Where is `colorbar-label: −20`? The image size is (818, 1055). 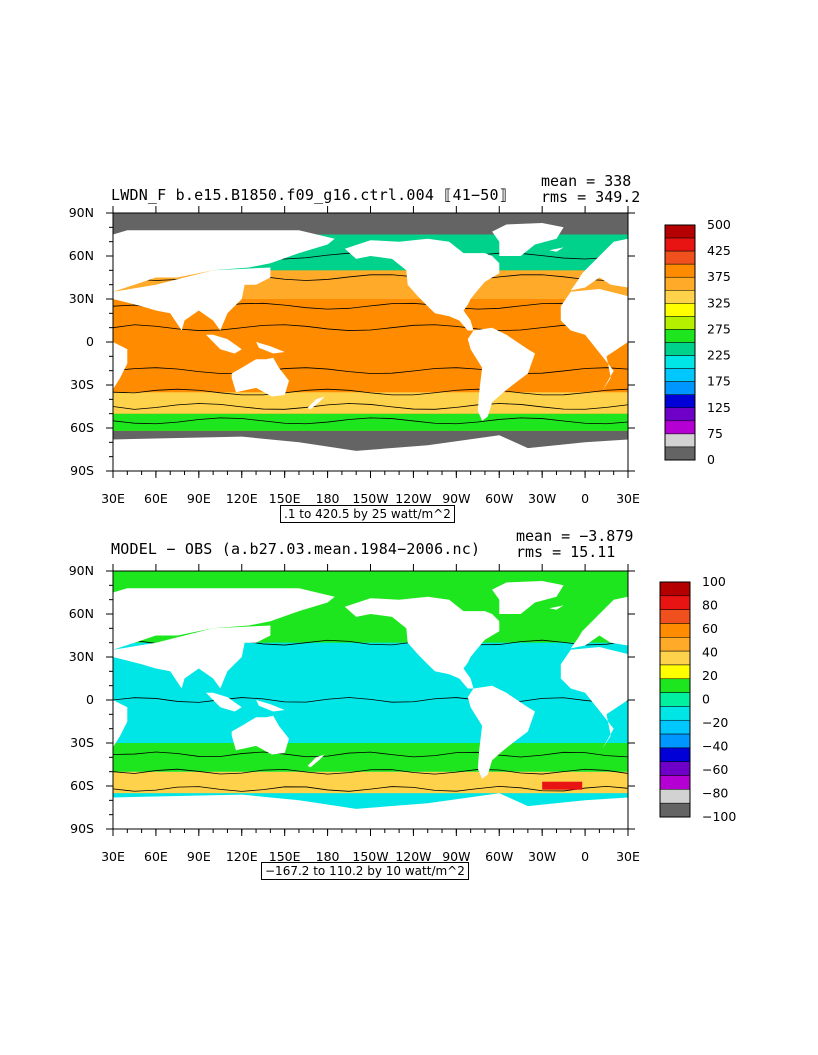
colorbar-label: −20 is located at coordinates (715, 722).